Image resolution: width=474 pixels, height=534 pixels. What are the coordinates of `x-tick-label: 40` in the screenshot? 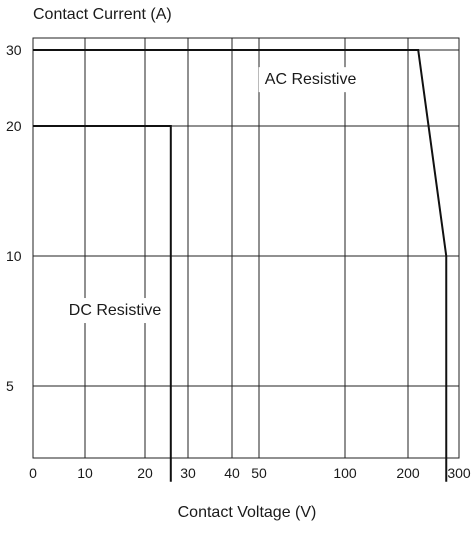 It's located at (232, 473).